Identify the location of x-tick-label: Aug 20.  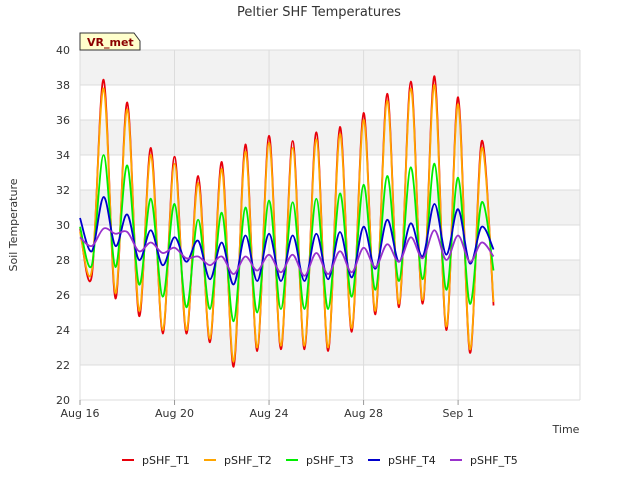
(174, 413).